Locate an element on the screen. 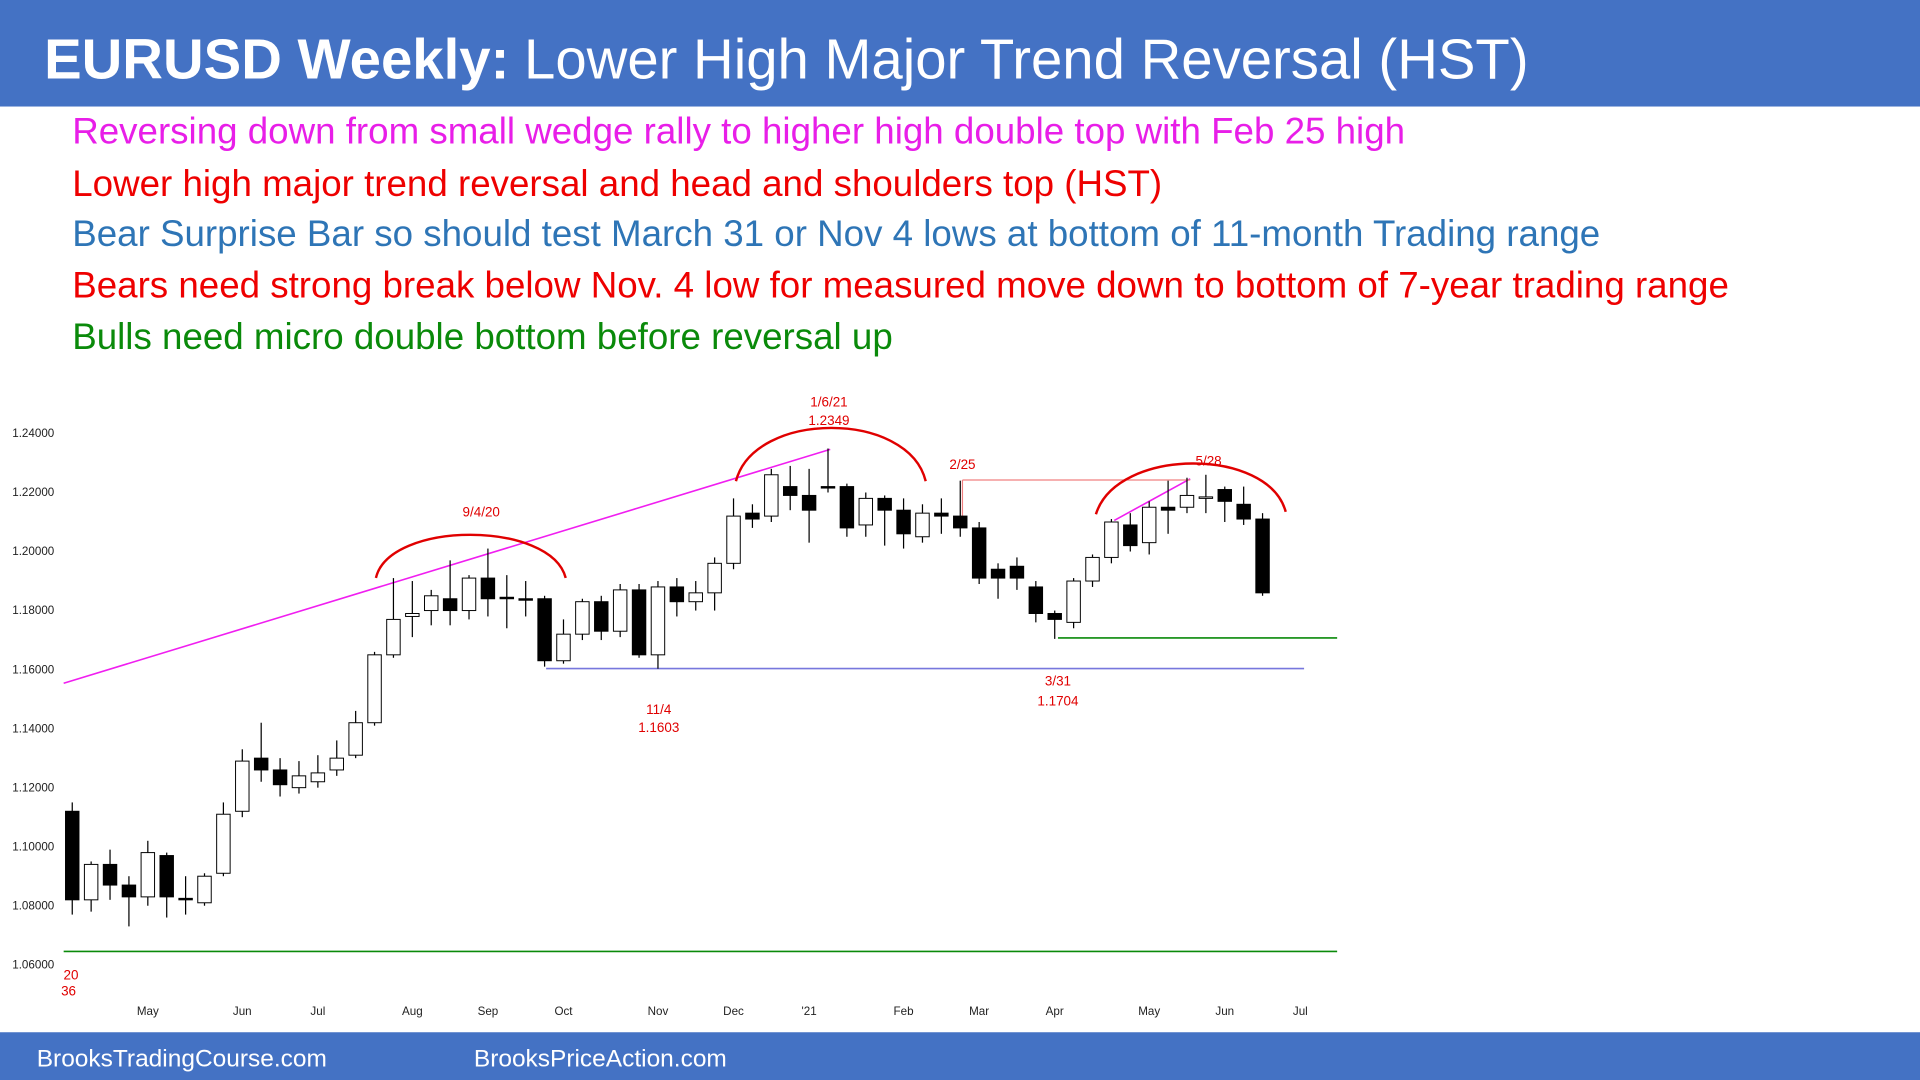  y-tick-label: 1.12000 is located at coordinates (33, 787).